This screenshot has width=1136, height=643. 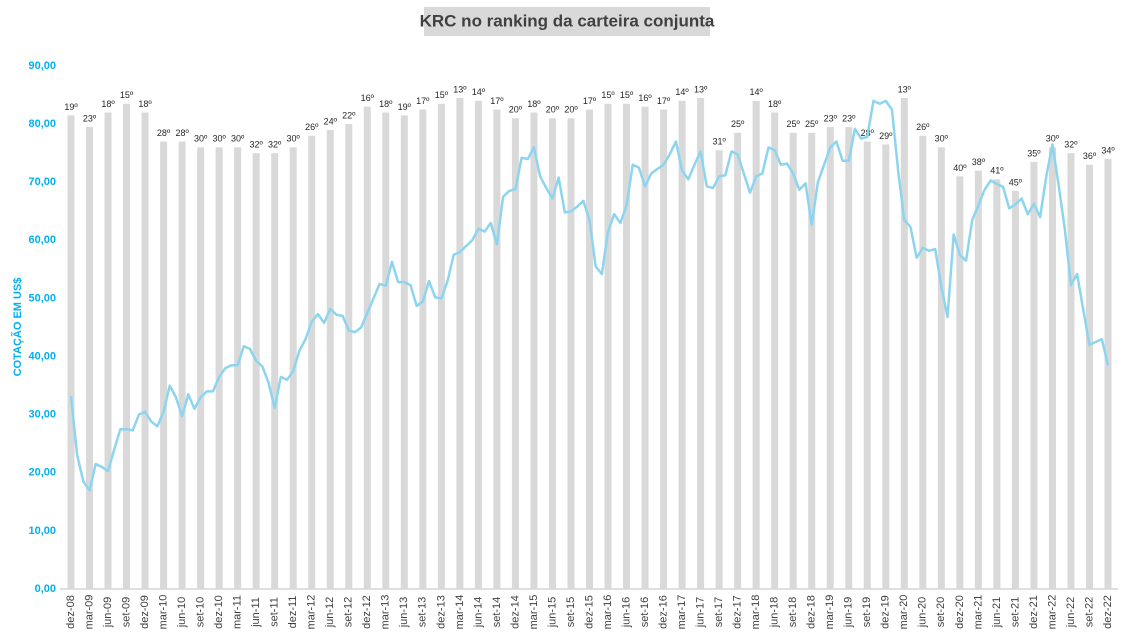 What do you see at coordinates (682, 612) in the screenshot?
I see `x-tick-label: mar-17` at bounding box center [682, 612].